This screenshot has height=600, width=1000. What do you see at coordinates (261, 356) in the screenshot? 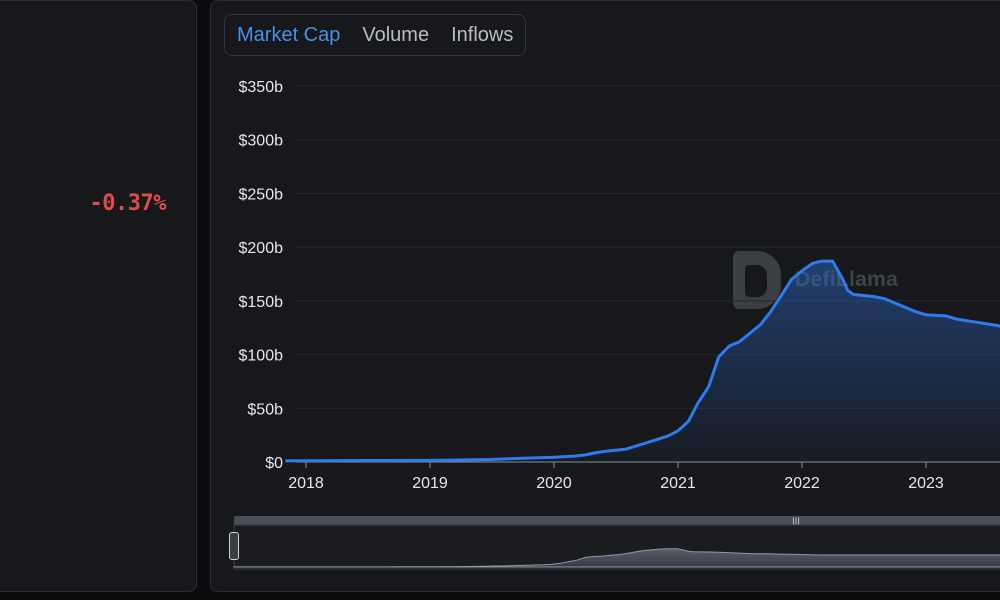
I see `y-tick-label: $100b` at bounding box center [261, 356].